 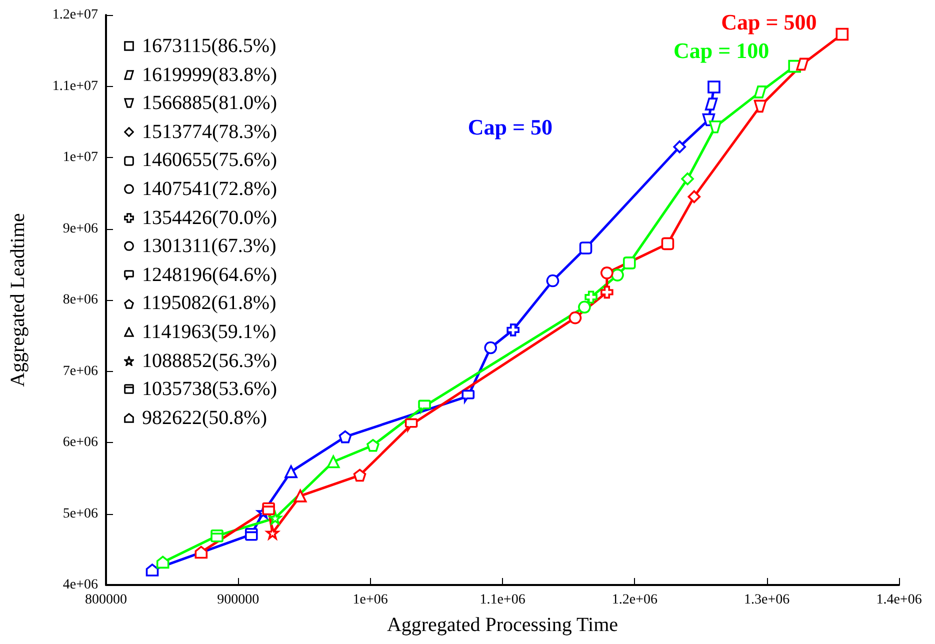 I want to click on y-tick-label: 8e+06, so click(x=80, y=300).